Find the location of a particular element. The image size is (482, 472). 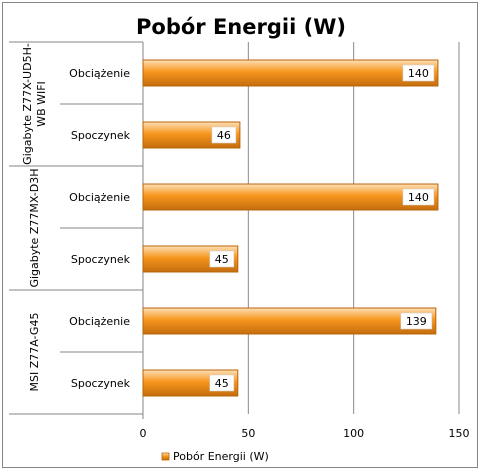

legend-swatch is located at coordinates (165, 456).